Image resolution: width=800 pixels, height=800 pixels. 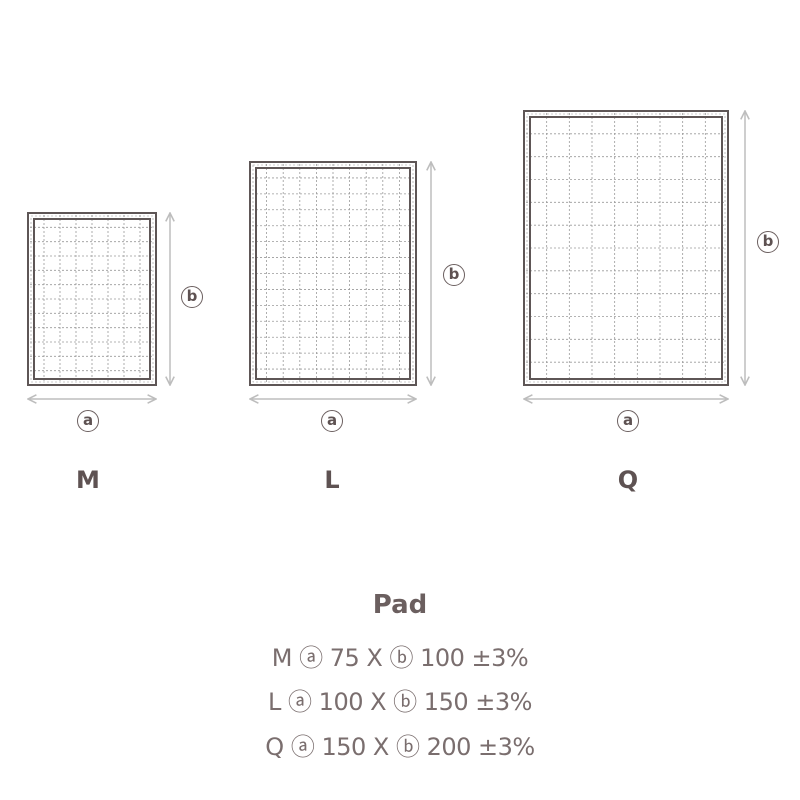 I want to click on spec-line-m: M ⓐ 75 X ⓑ 100 ±3%, so click(x=400, y=658).